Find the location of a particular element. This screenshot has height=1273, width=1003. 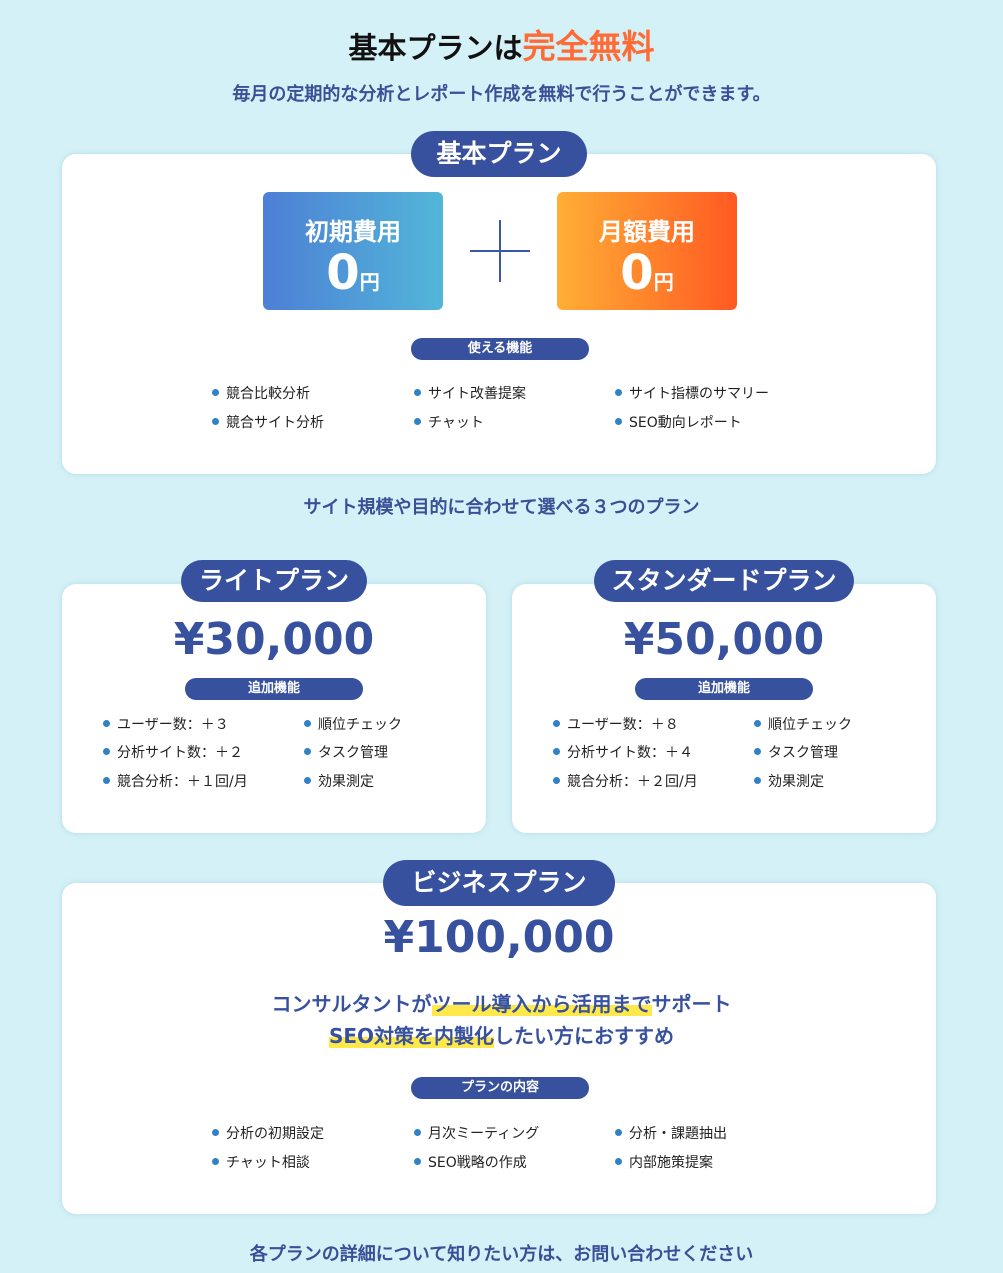

title-accent: 完全無料 is located at coordinates (588, 46).